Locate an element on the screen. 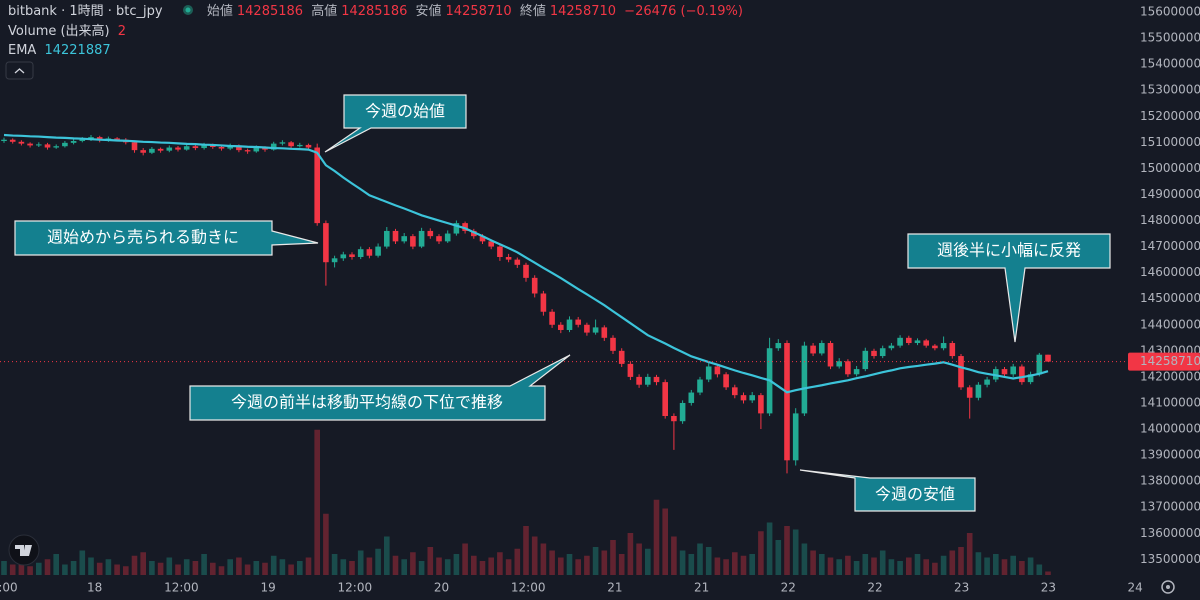 Image resolution: width=1200 pixels, height=600 pixels. annotation: 今週の前半は移動平均線の下位で推移 is located at coordinates (367, 402).